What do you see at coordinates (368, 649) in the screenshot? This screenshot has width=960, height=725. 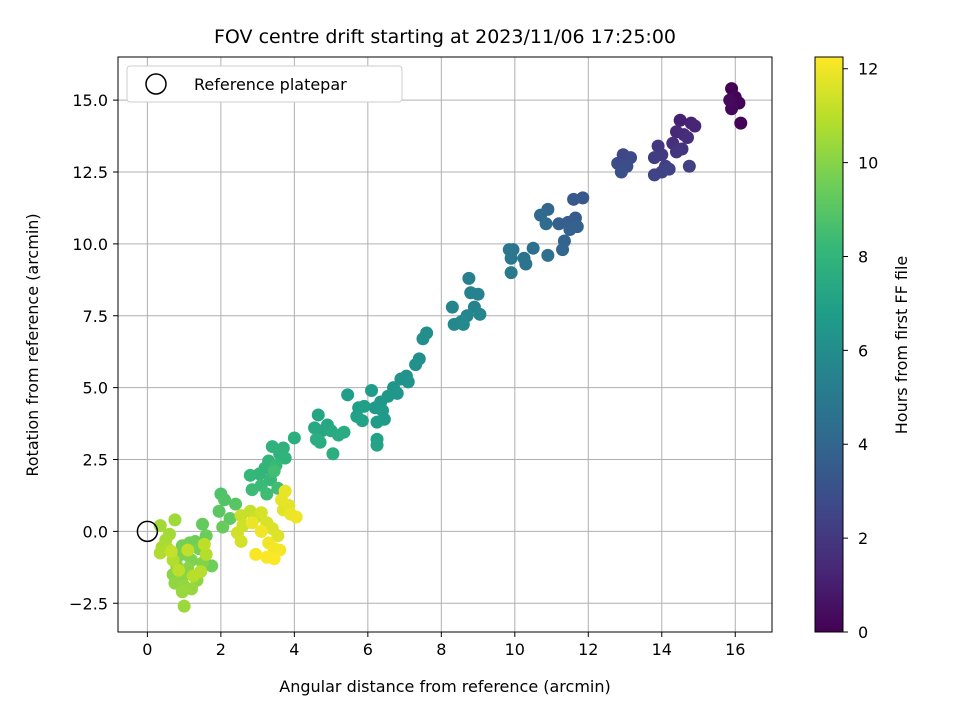 I see `x-tick-label: 6` at bounding box center [368, 649].